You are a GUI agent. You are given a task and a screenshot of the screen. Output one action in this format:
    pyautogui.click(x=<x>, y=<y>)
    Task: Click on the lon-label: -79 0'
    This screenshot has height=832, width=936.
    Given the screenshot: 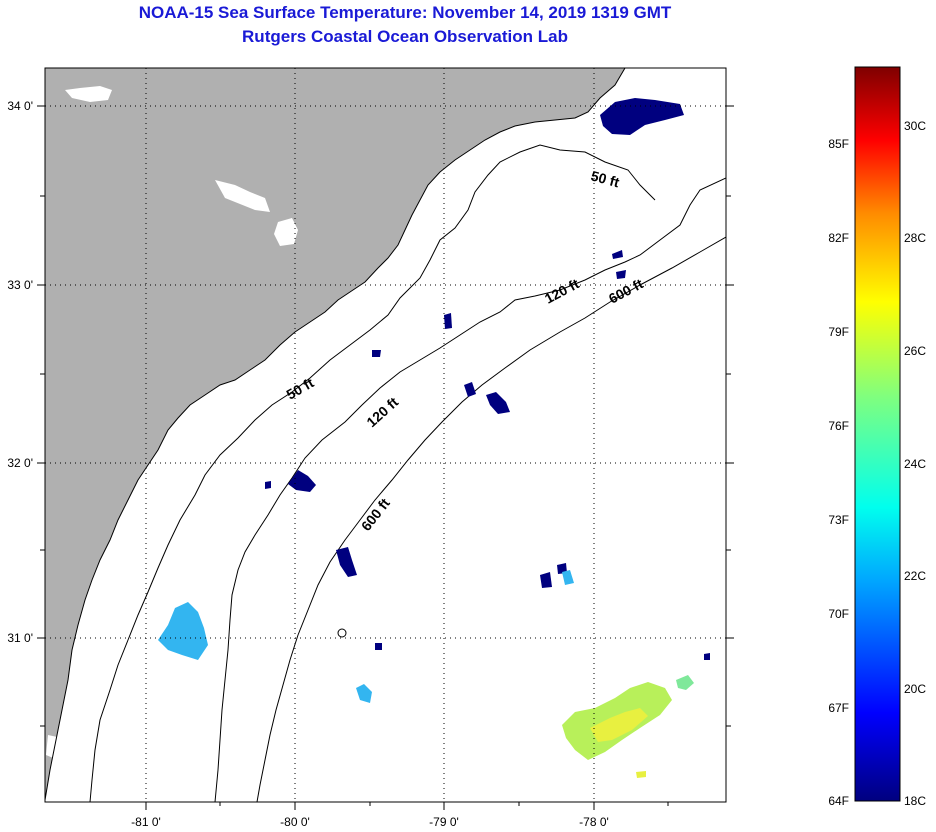 What is the action you would take?
    pyautogui.click(x=444, y=822)
    